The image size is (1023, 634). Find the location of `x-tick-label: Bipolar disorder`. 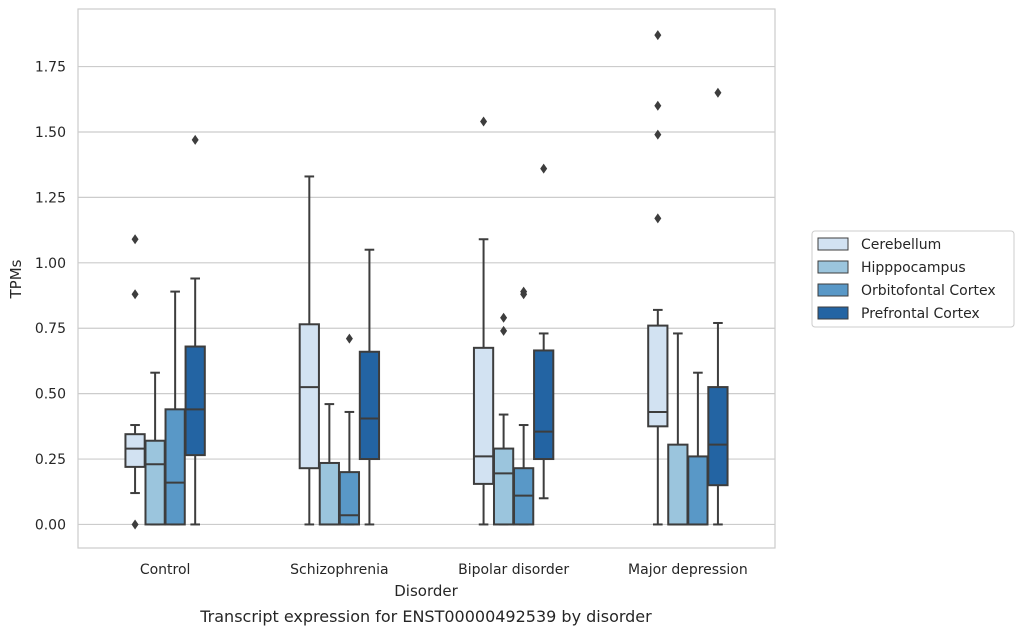

x-tick-label: Bipolar disorder is located at coordinates (513, 570).